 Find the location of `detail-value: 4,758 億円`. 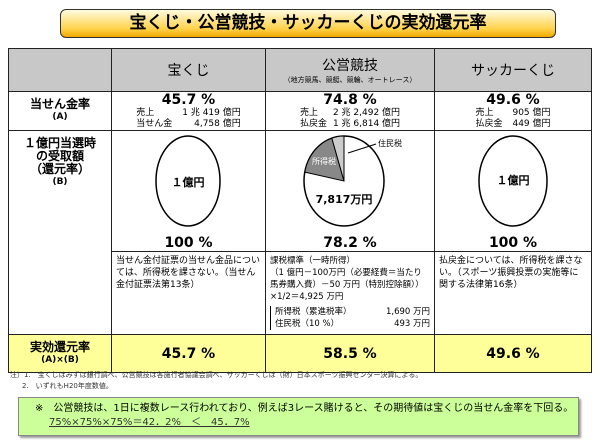

detail-value: 4,758 億円 is located at coordinates (217, 124).